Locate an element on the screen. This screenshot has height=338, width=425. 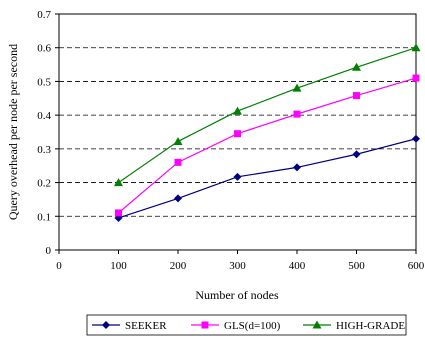
x-tick-label: 100 is located at coordinates (118, 266).